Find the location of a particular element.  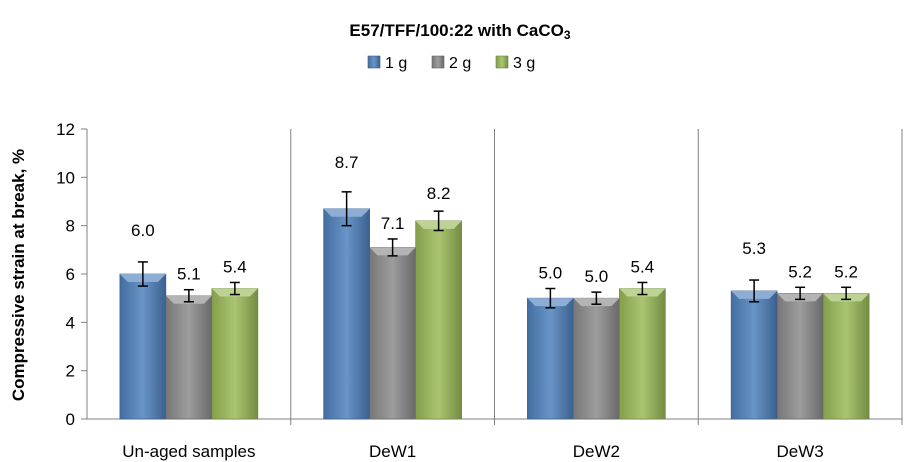

y-tick-label: 6 is located at coordinates (70, 274).